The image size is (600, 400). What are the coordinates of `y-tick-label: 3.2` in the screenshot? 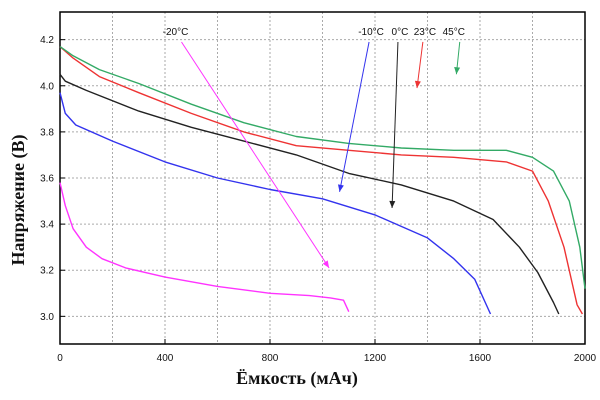 It's located at (47, 271).